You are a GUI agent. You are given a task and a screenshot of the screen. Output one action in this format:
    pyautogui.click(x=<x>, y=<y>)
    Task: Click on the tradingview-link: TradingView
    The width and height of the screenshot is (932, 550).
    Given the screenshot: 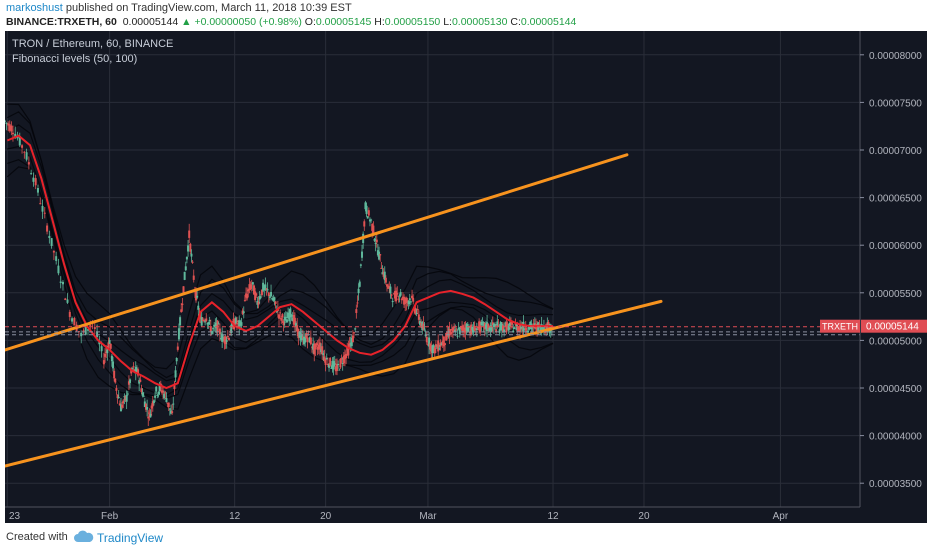 What is the action you would take?
    pyautogui.click(x=130, y=538)
    